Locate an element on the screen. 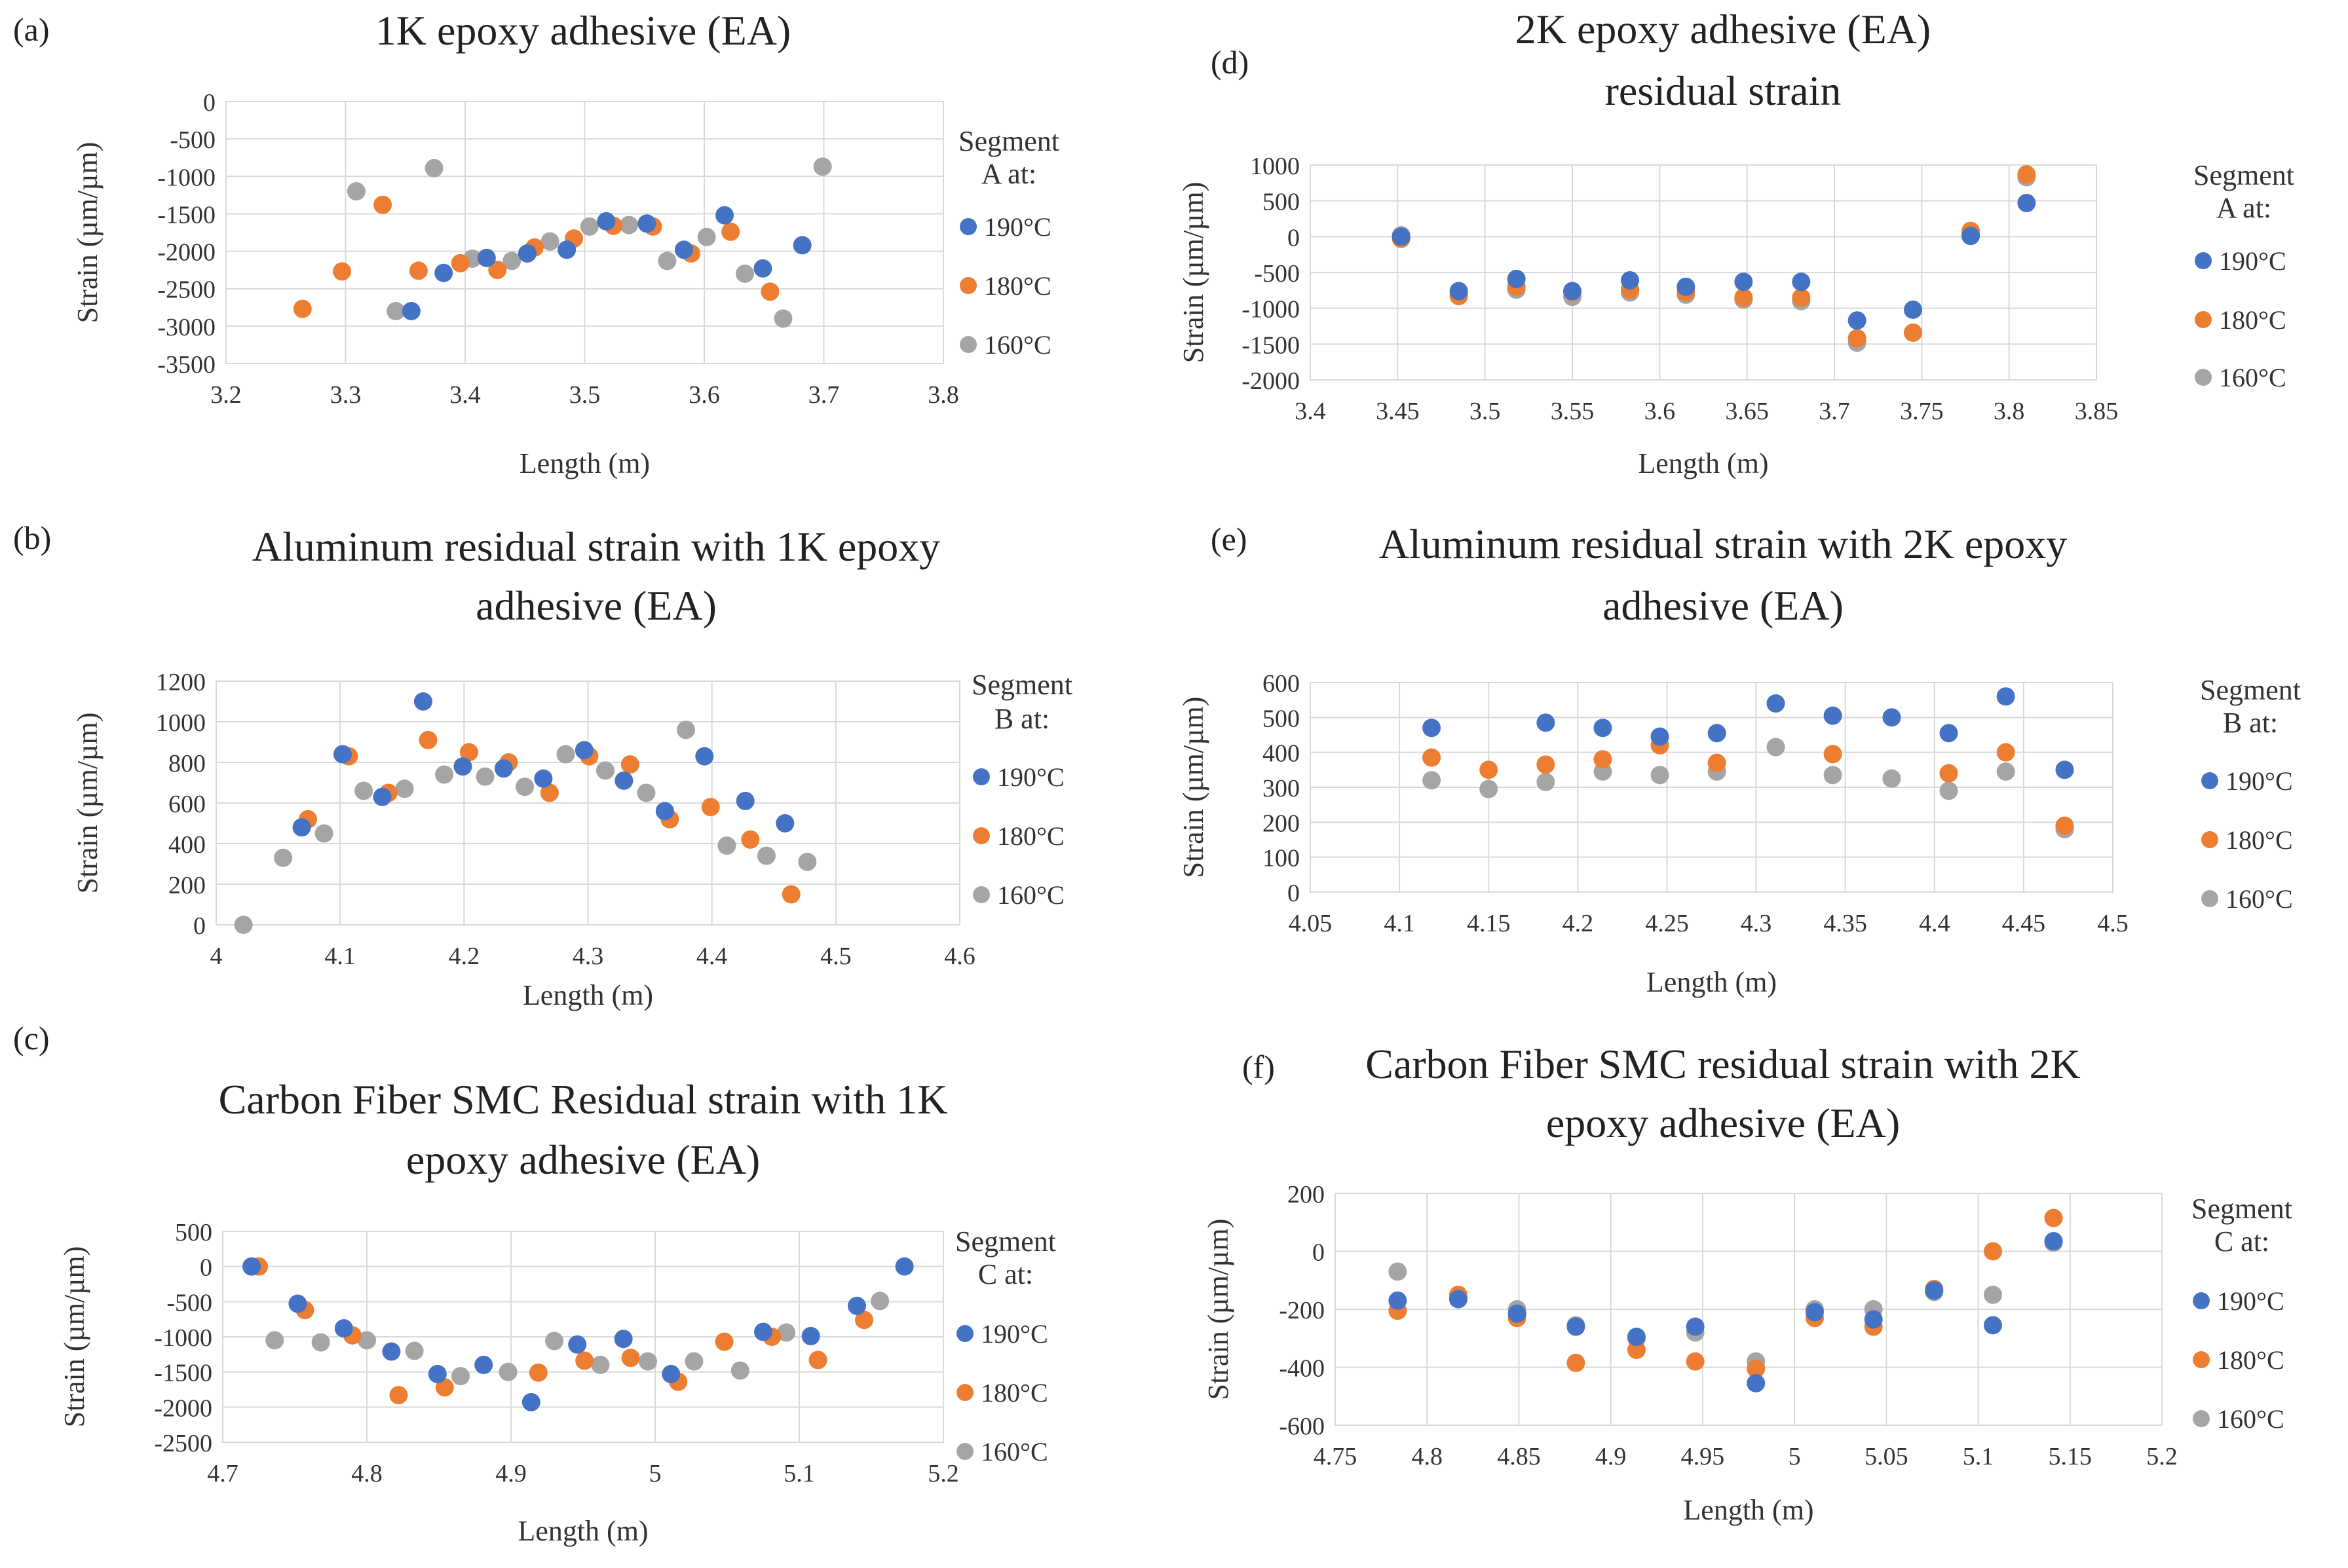  legend-label-d-180c: 180°C is located at coordinates (2252, 320).